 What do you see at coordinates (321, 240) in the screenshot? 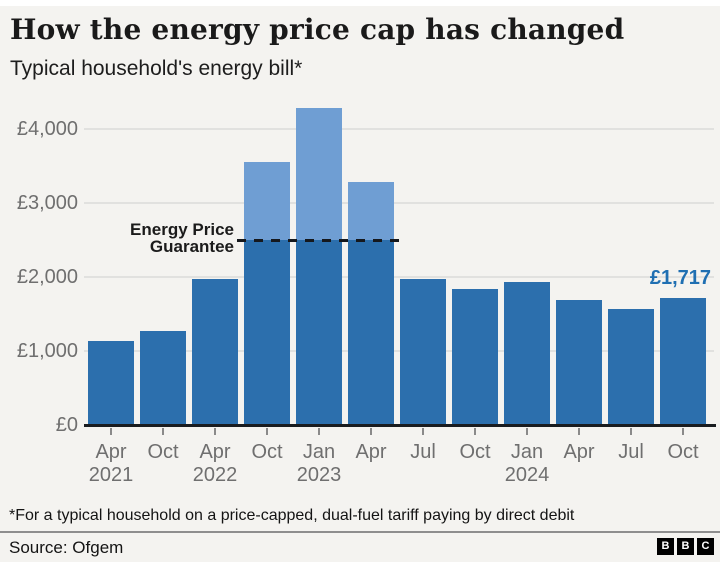
I see `energy-price-guarantee-dashed-line` at bounding box center [321, 240].